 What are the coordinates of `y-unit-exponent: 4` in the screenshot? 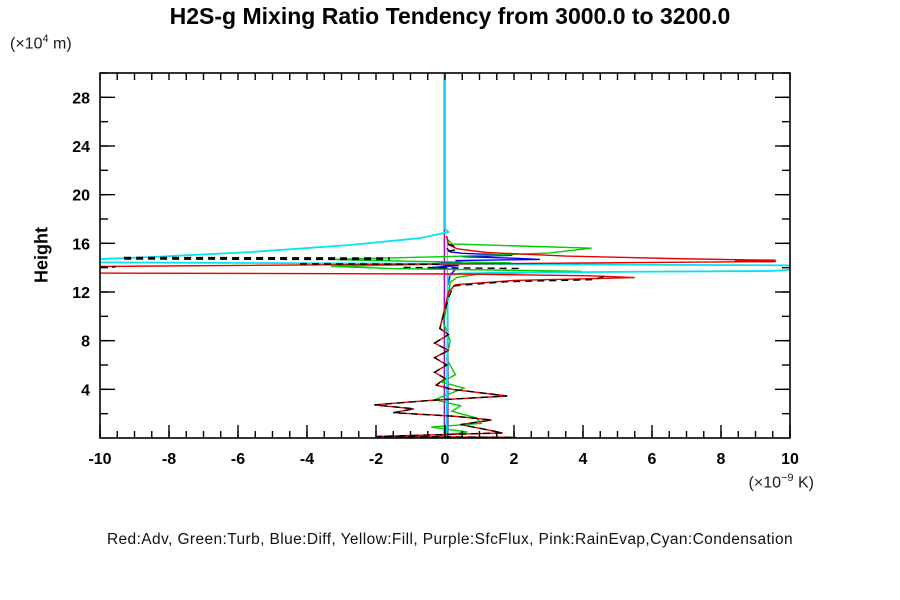 It's located at (45, 39).